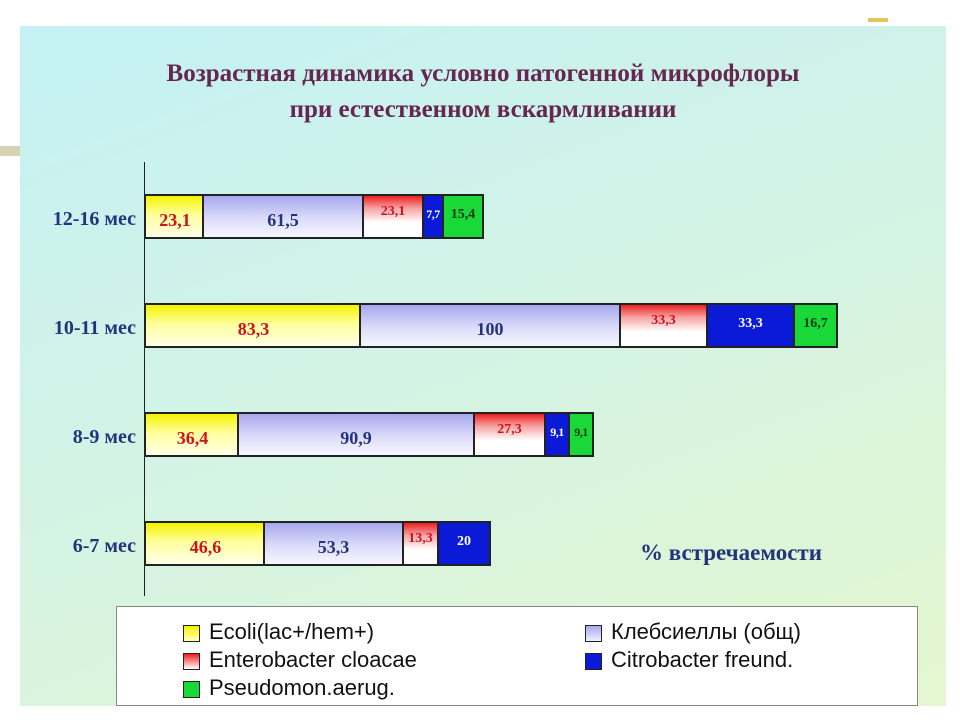  I want to click on data-label-entero: 33,3, so click(663, 320).